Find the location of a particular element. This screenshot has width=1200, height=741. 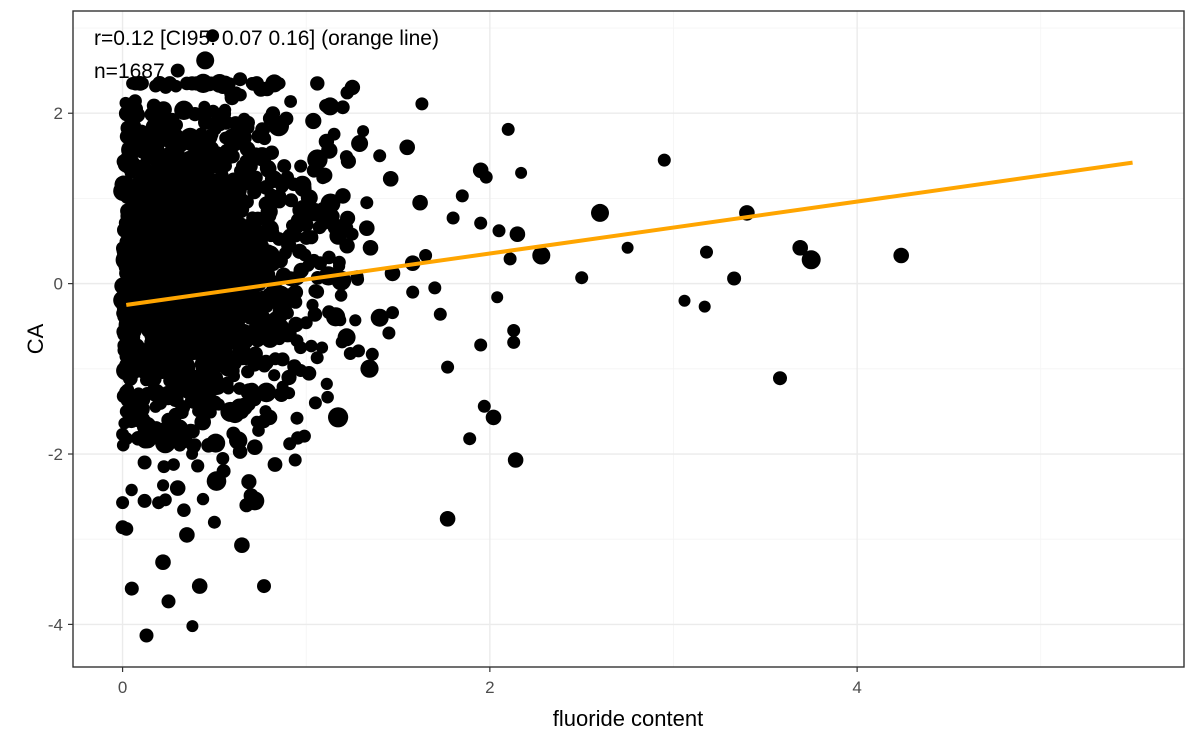

x-axis-ticks: 0 2 4 is located at coordinates (490, 682).